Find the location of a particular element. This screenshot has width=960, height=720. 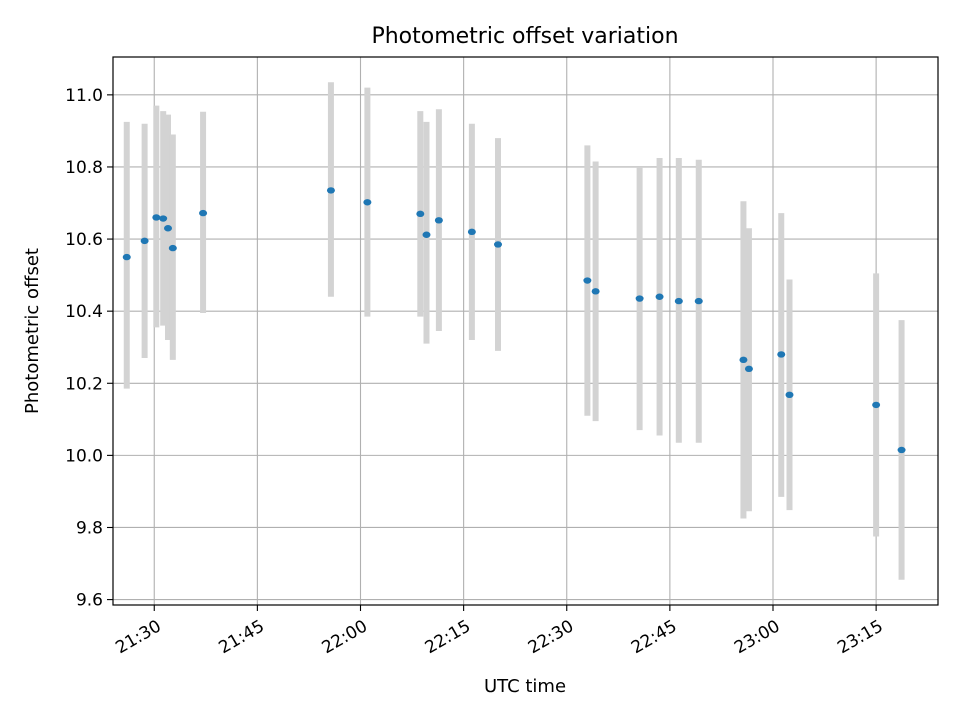

chart-title: Photometric offset variation is located at coordinates (524, 36).